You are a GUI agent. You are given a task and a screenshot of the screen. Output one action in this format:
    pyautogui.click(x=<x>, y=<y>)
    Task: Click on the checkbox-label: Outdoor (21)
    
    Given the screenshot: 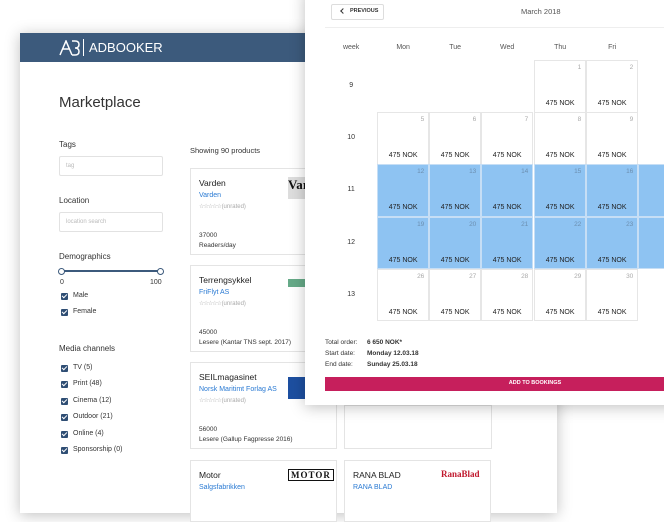 What is the action you would take?
    pyautogui.click(x=93, y=417)
    